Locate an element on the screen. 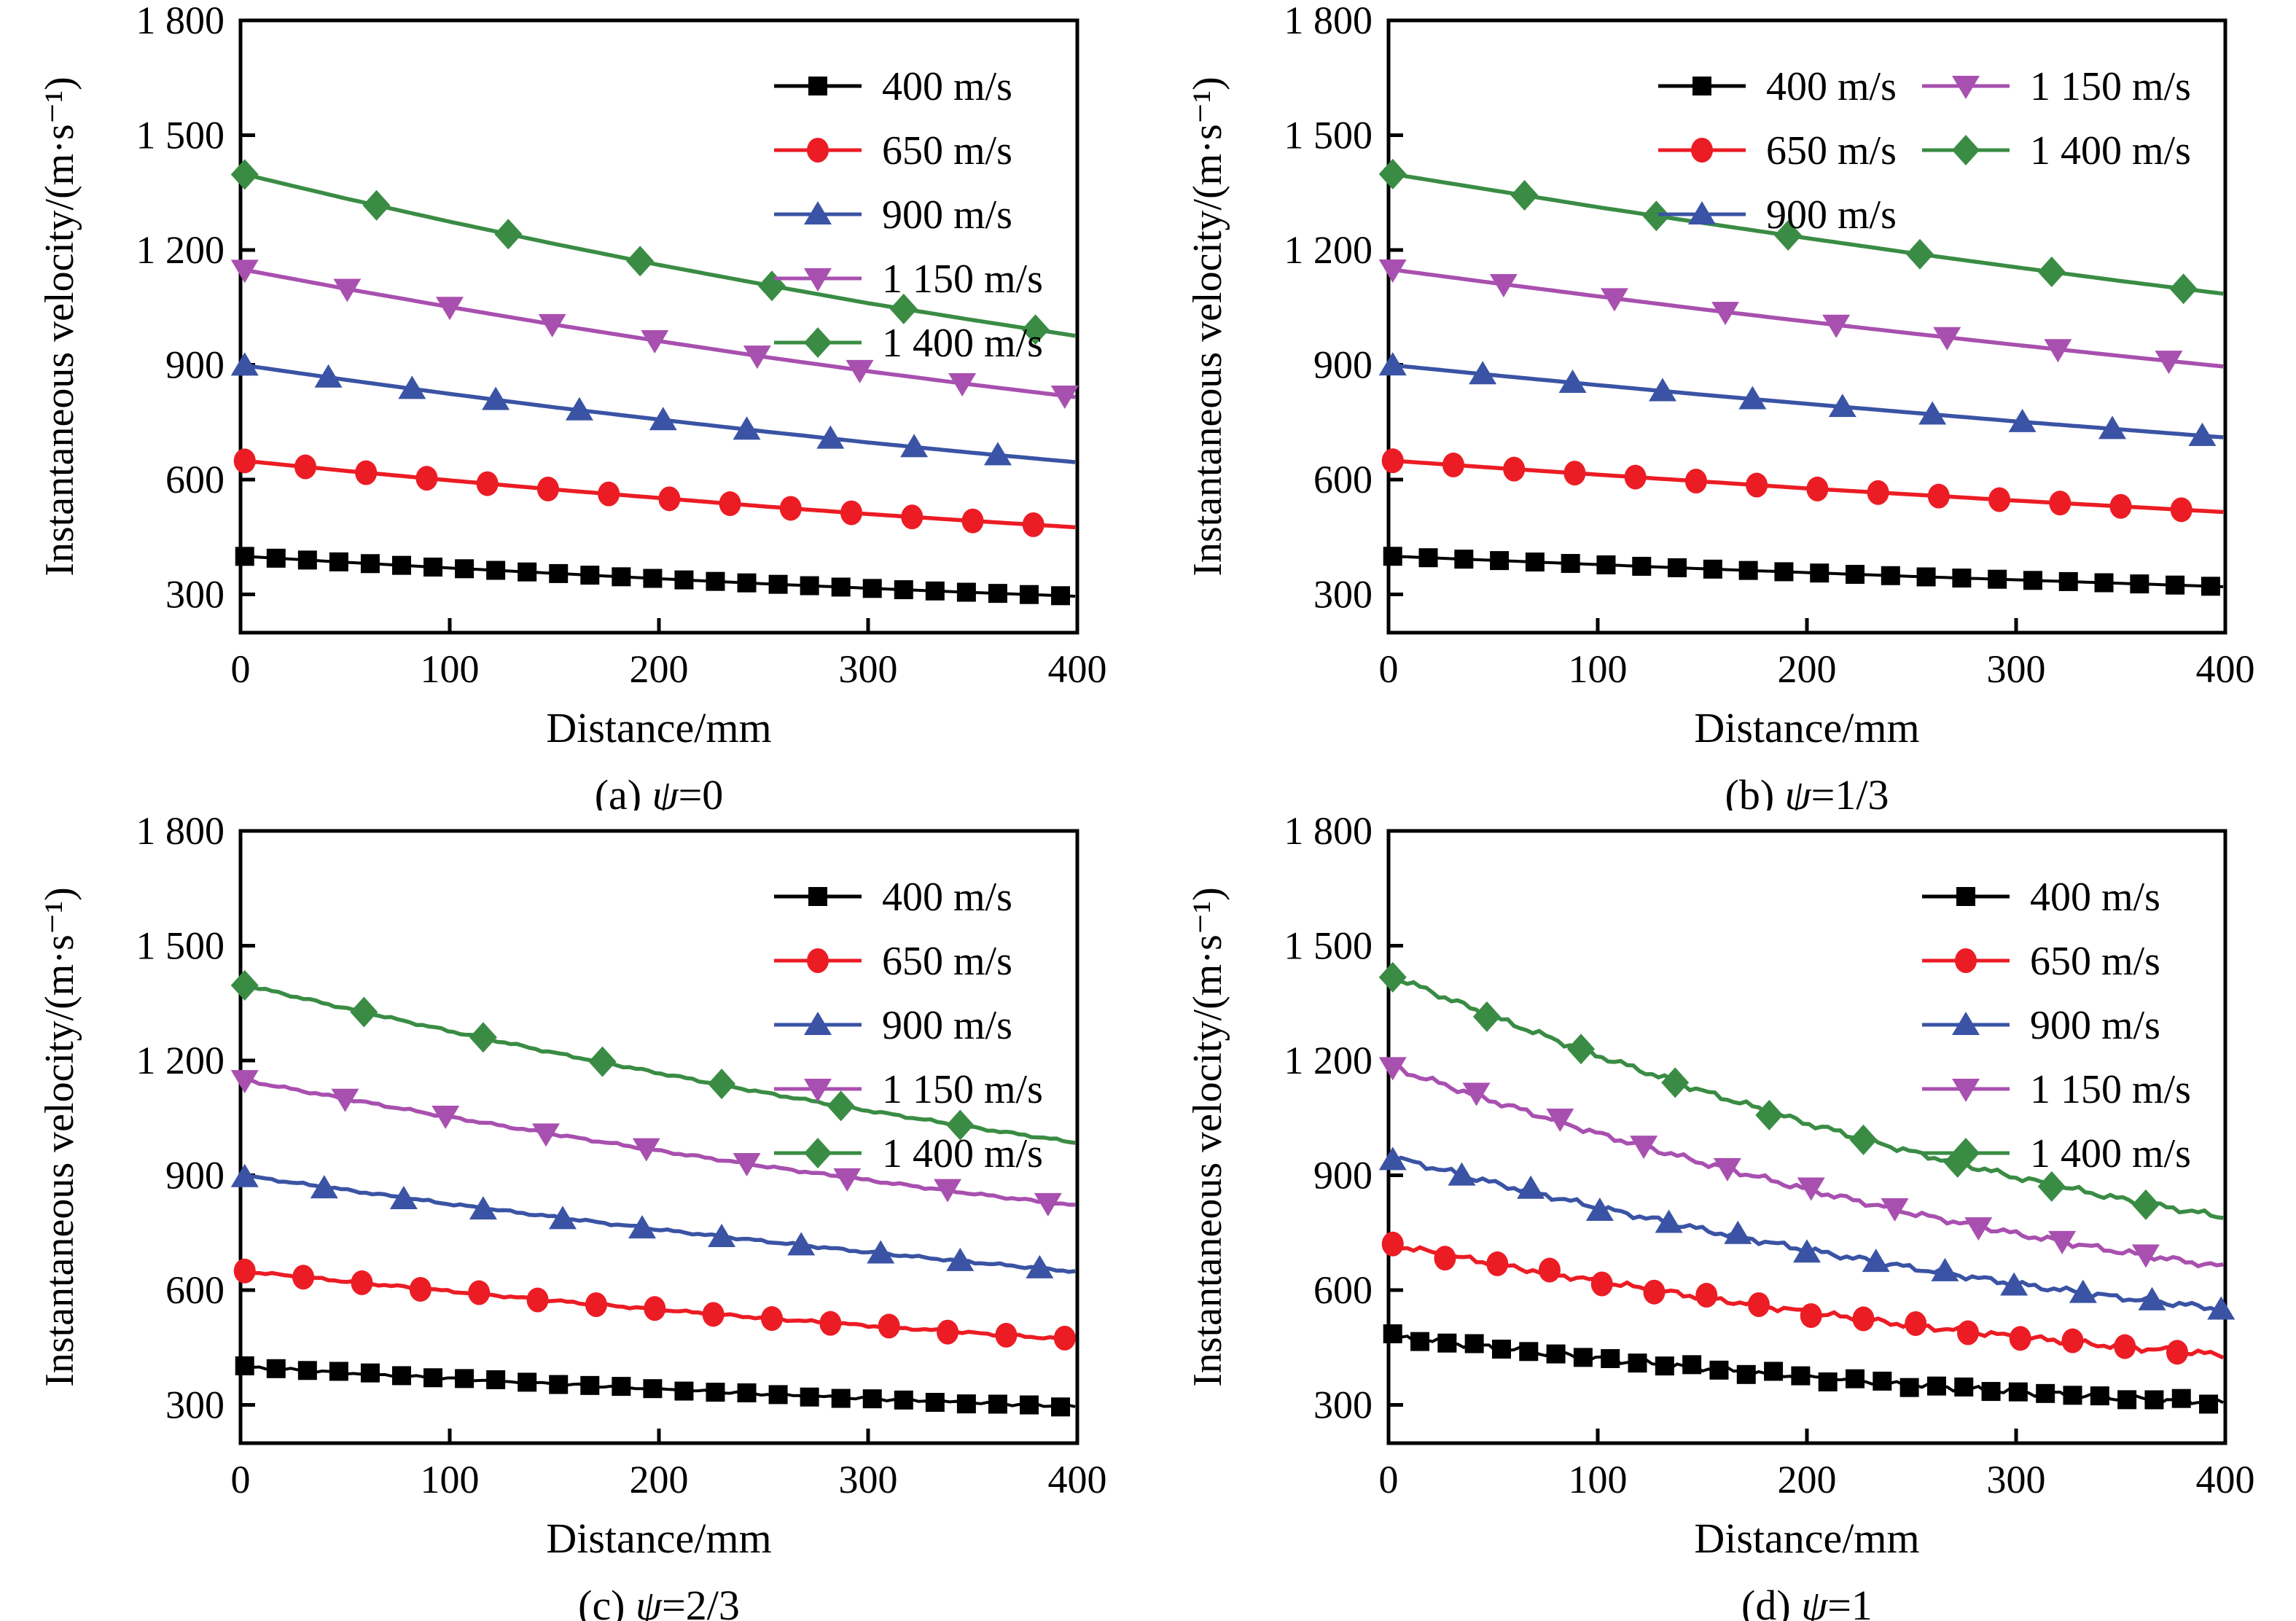 This screenshot has width=2296, height=1621. legend-entry: 1 150 m/s is located at coordinates (2056, 86).